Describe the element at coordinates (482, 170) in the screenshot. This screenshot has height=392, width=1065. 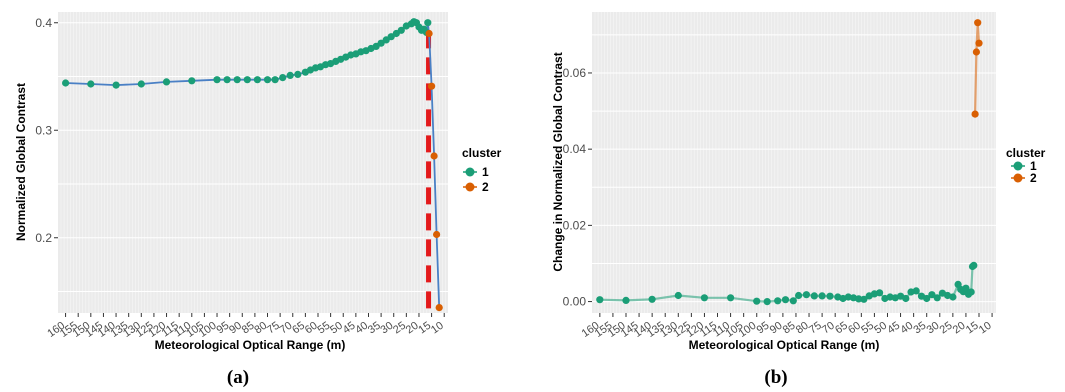
I see `panel-a-legend: cluster 1 2` at that location.